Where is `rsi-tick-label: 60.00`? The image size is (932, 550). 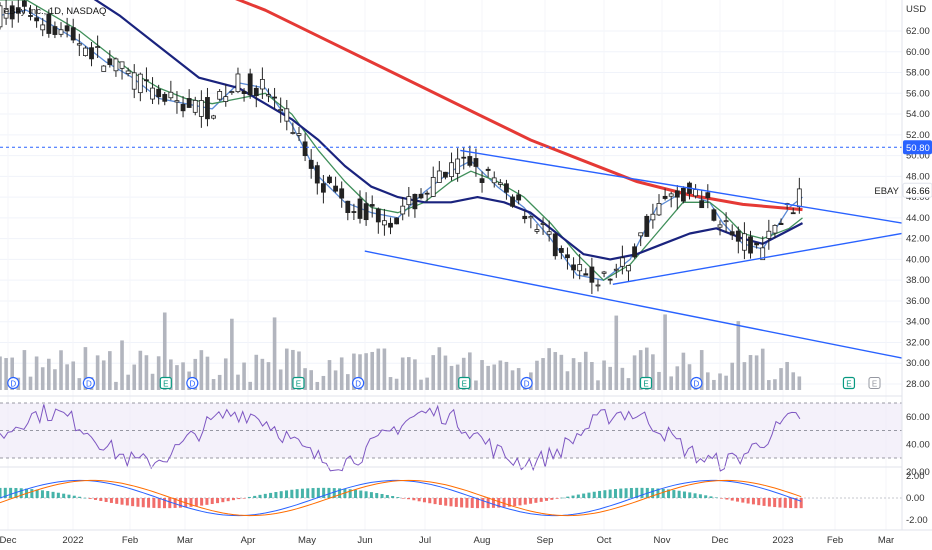
rsi-tick-label: 60.00 is located at coordinates (918, 417).